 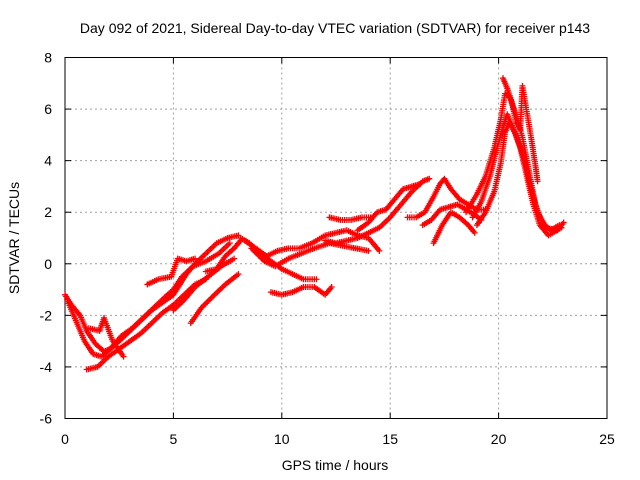 I want to click on y-tick-label: 6, so click(x=48, y=109).